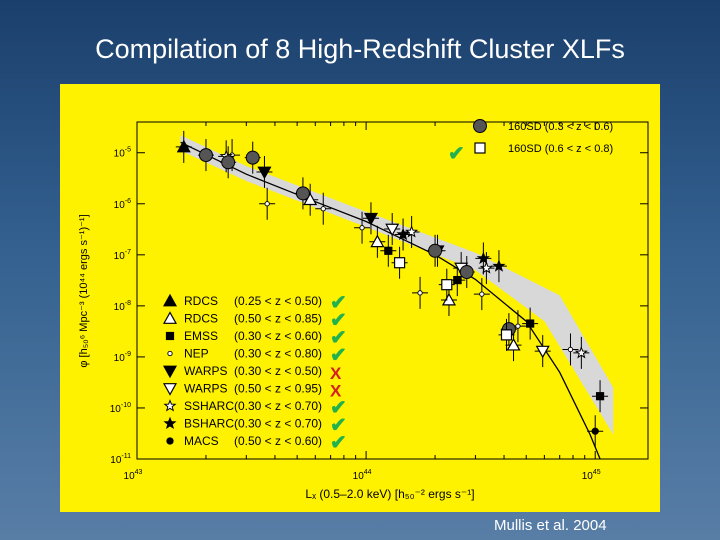 The image size is (720, 540). What do you see at coordinates (201, 441) in the screenshot?
I see `legend-label: MACS` at bounding box center [201, 441].